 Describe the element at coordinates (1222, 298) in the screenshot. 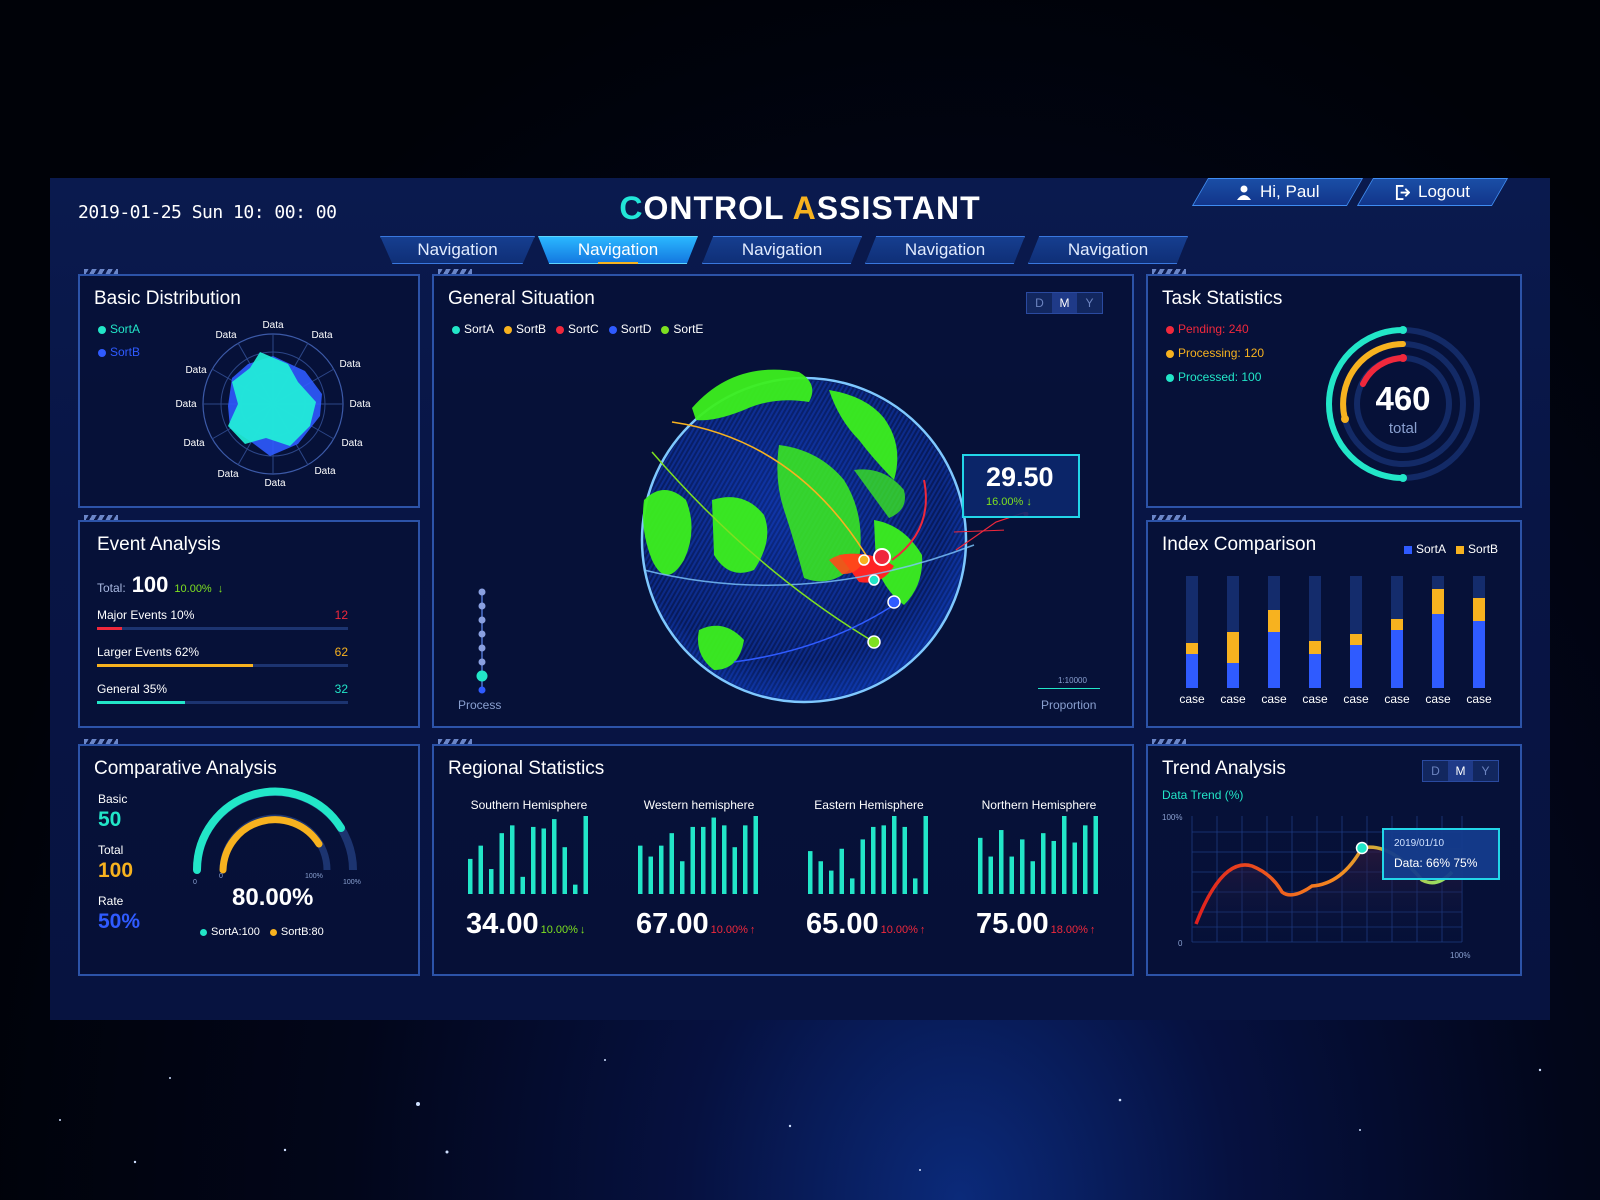

I see `panel-title: Task Statistics` at that location.